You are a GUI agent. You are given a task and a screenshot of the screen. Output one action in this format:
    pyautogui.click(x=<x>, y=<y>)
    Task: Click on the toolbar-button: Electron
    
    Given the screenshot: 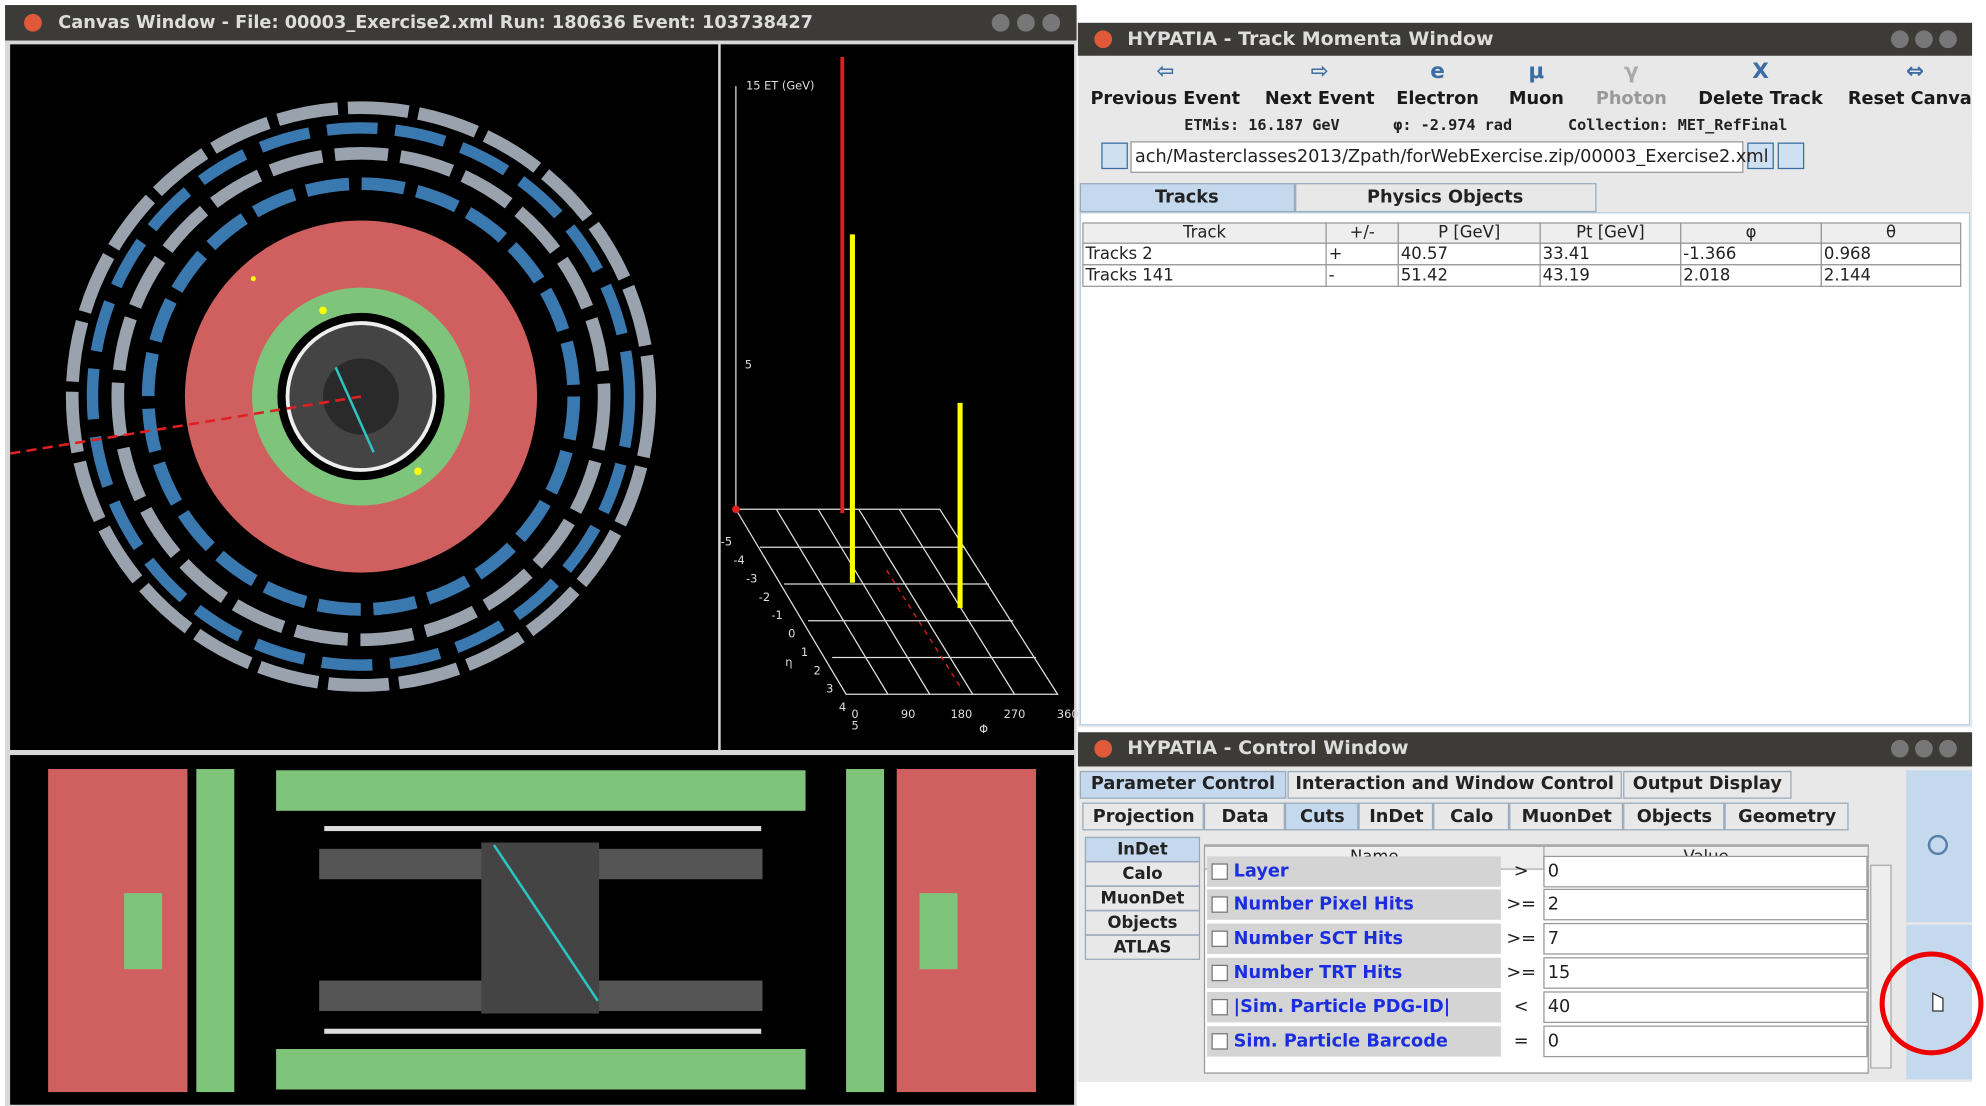 What is the action you would take?
    pyautogui.click(x=1437, y=99)
    